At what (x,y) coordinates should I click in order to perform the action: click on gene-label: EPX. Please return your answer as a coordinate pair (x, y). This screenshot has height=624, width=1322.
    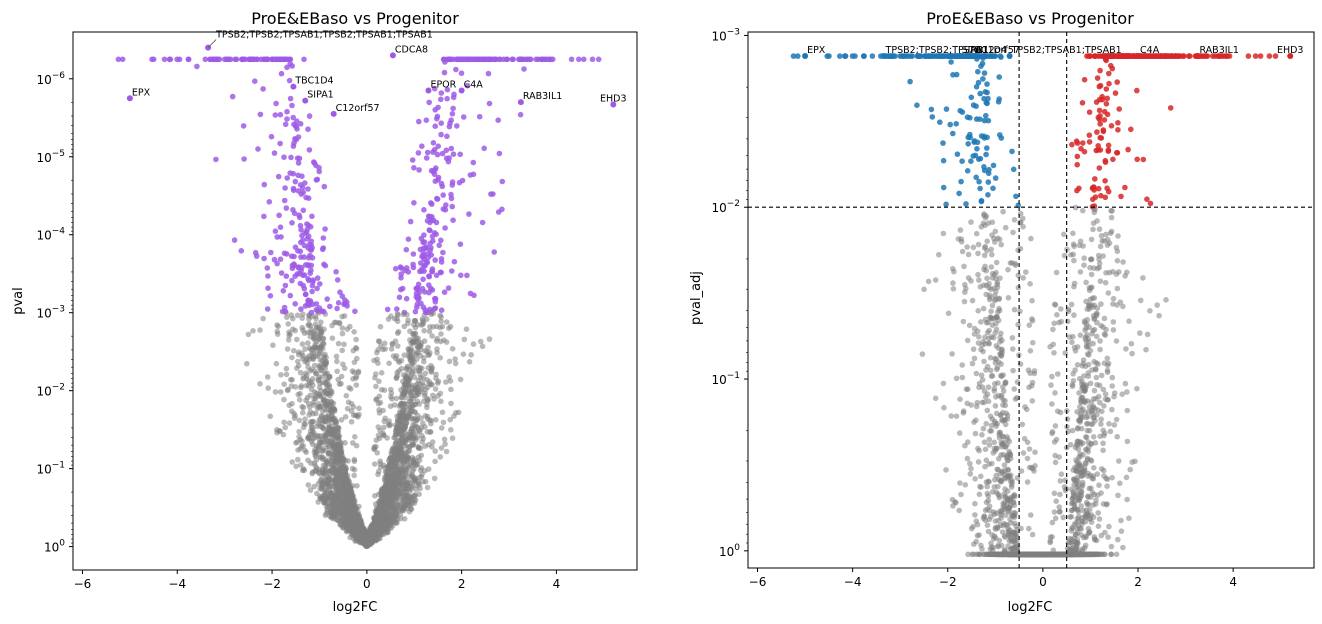
    Looking at the image, I should click on (141, 92).